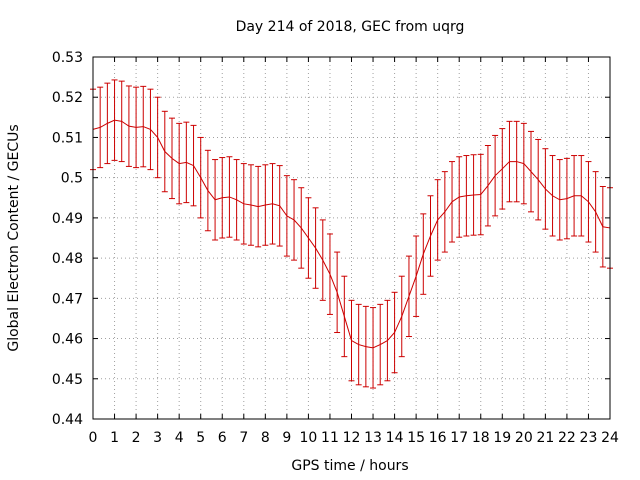  What do you see at coordinates (395, 438) in the screenshot?
I see `x-tick-label: 14` at bounding box center [395, 438].